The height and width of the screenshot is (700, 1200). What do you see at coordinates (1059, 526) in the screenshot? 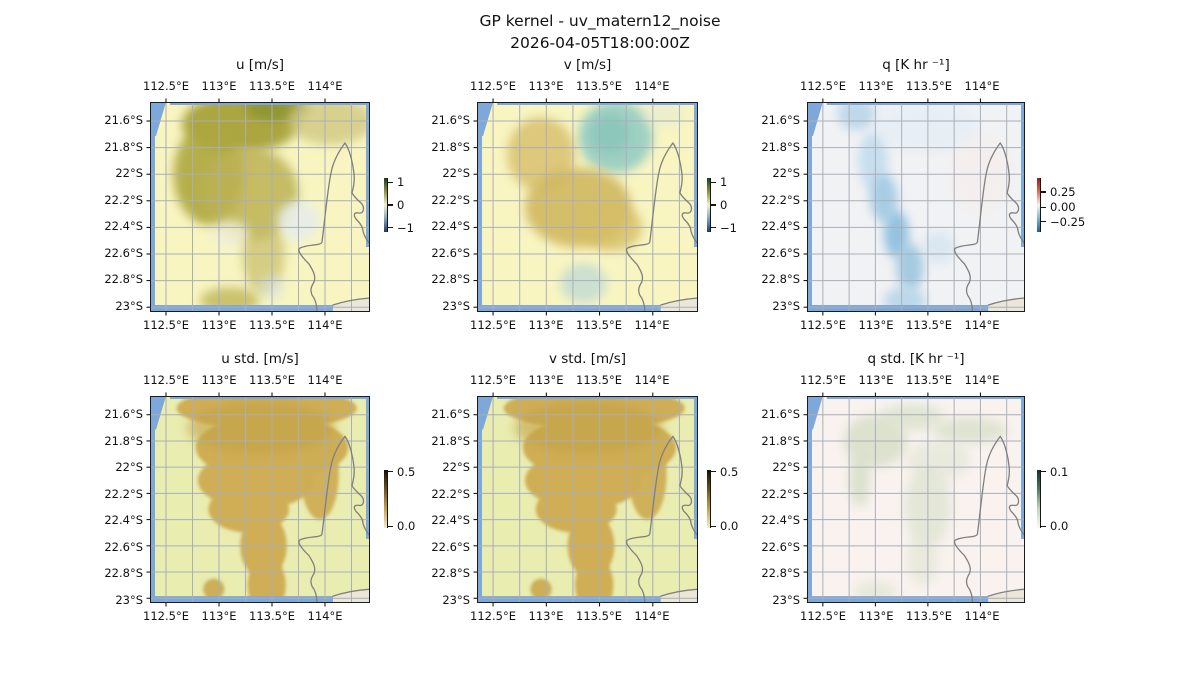
I see `colorbar-tick-label: 0.0` at bounding box center [1059, 526].